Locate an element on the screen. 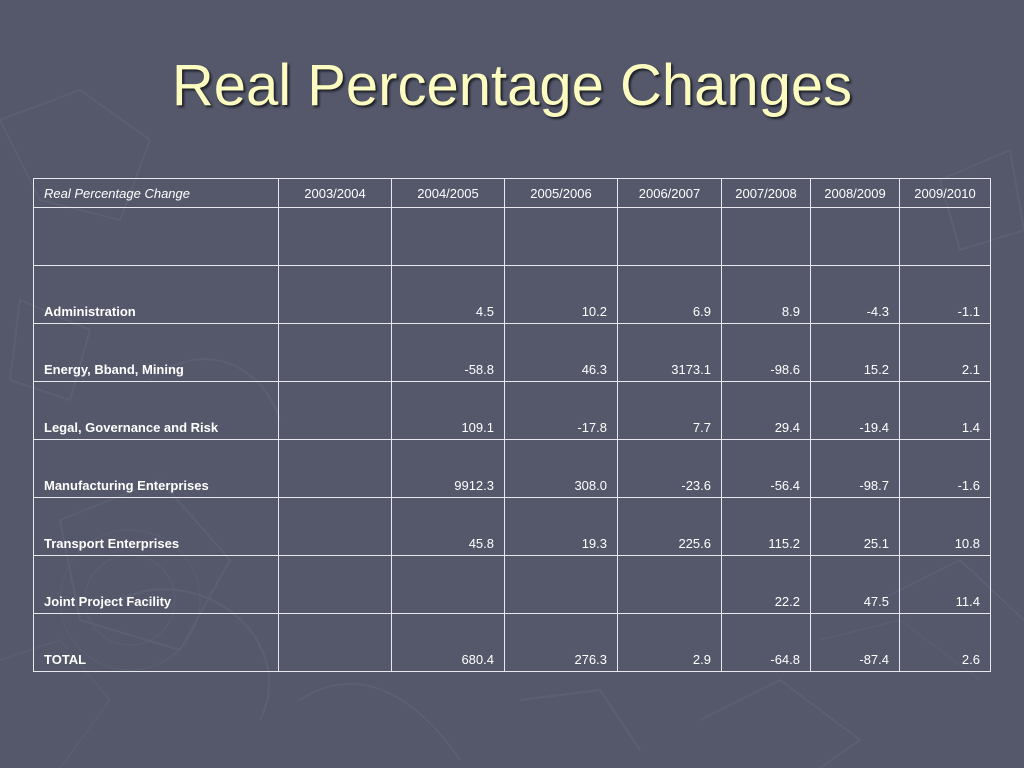  table-corner-label: Real Percentage Change is located at coordinates (156, 193).